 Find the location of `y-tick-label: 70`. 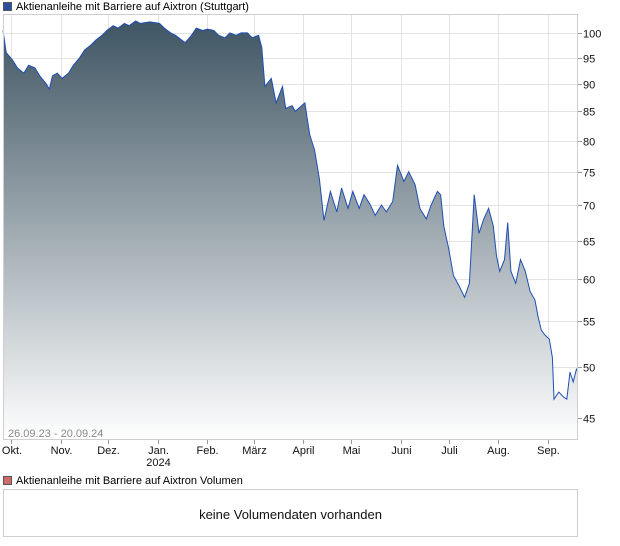

y-tick-label: 70 is located at coordinates (589, 207).